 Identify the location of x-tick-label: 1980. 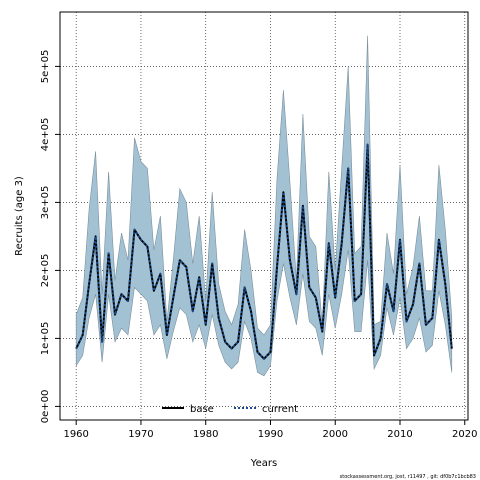
(205, 434).